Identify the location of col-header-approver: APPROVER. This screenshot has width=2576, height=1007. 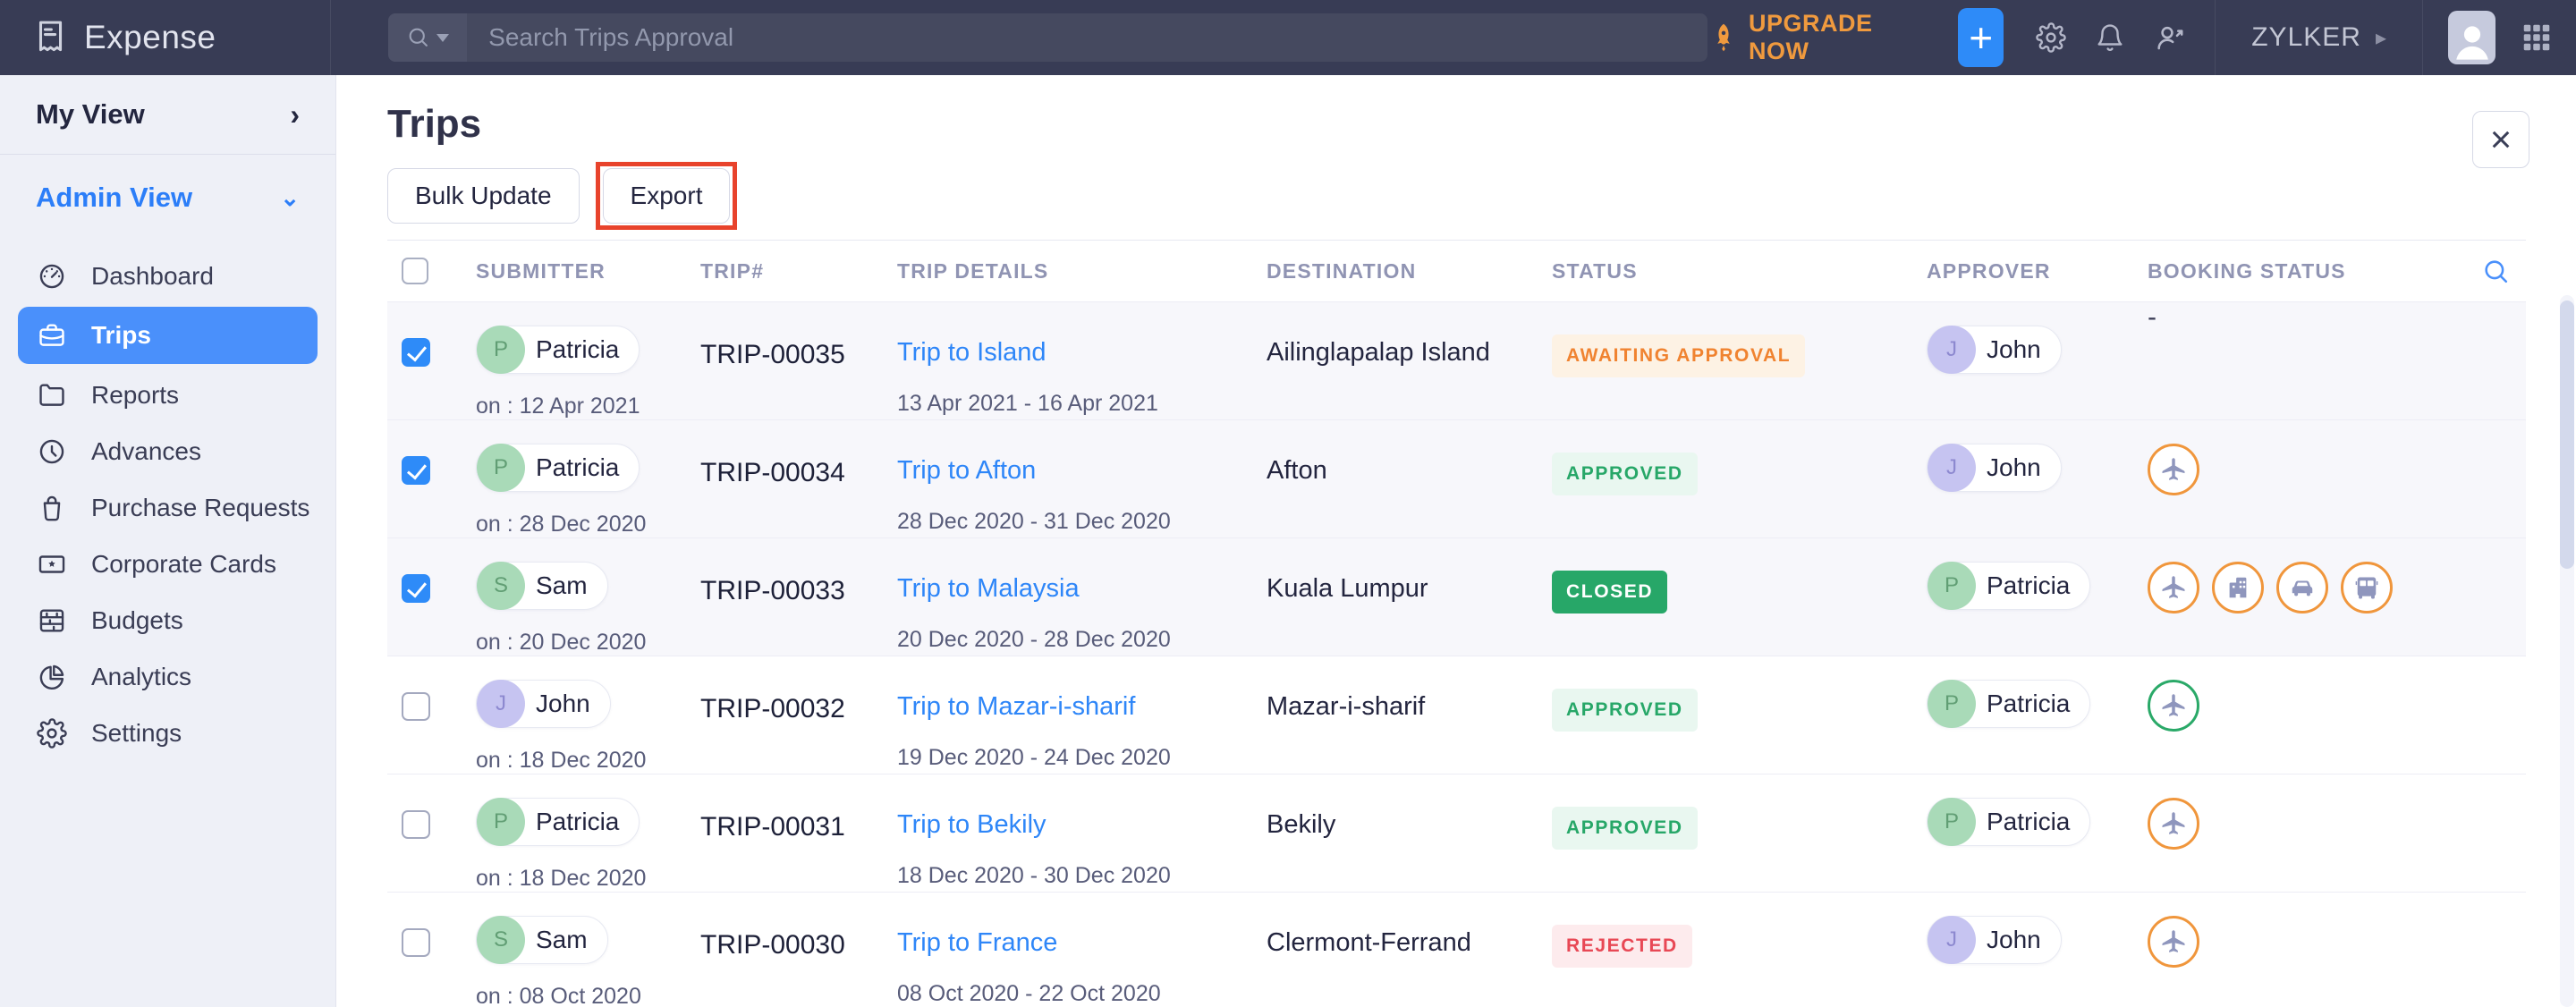
(1989, 270).